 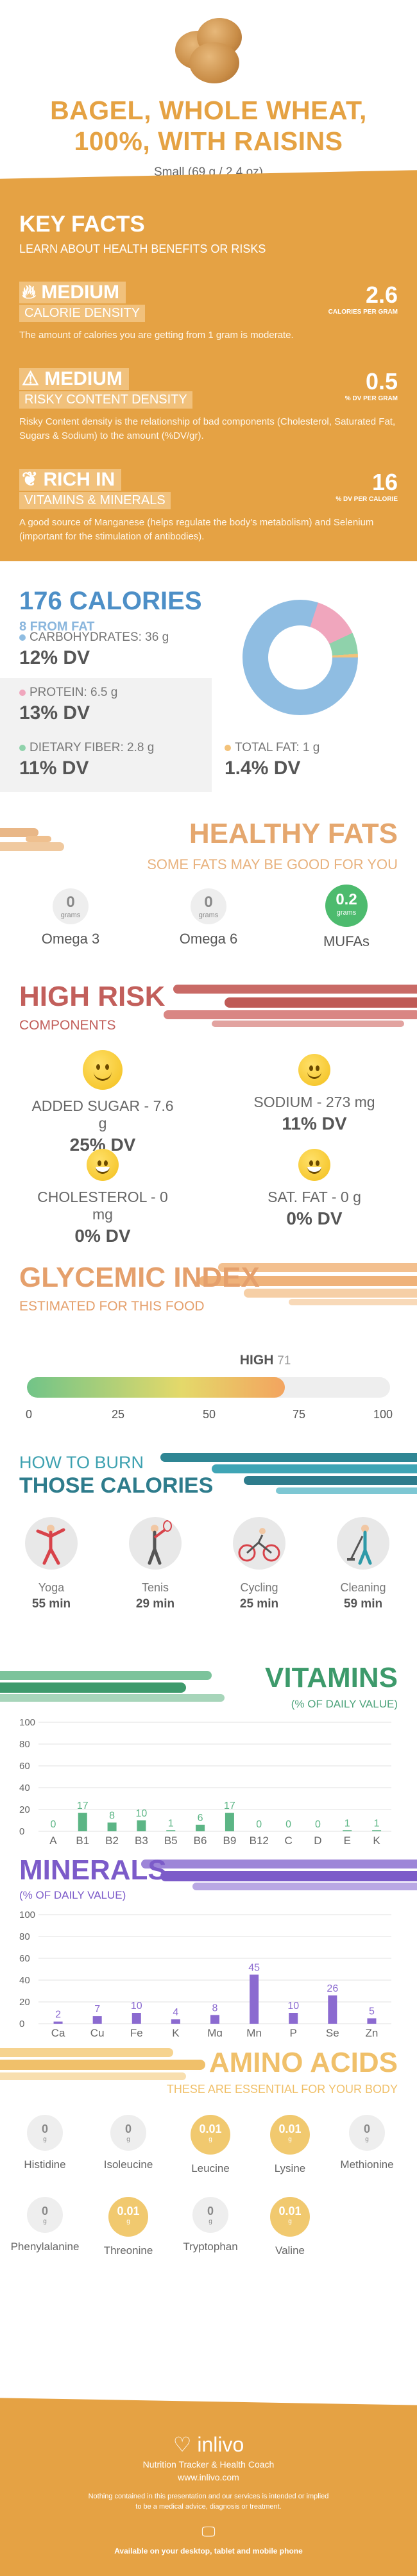 I want to click on x-tick-label: A, so click(x=53, y=1839).